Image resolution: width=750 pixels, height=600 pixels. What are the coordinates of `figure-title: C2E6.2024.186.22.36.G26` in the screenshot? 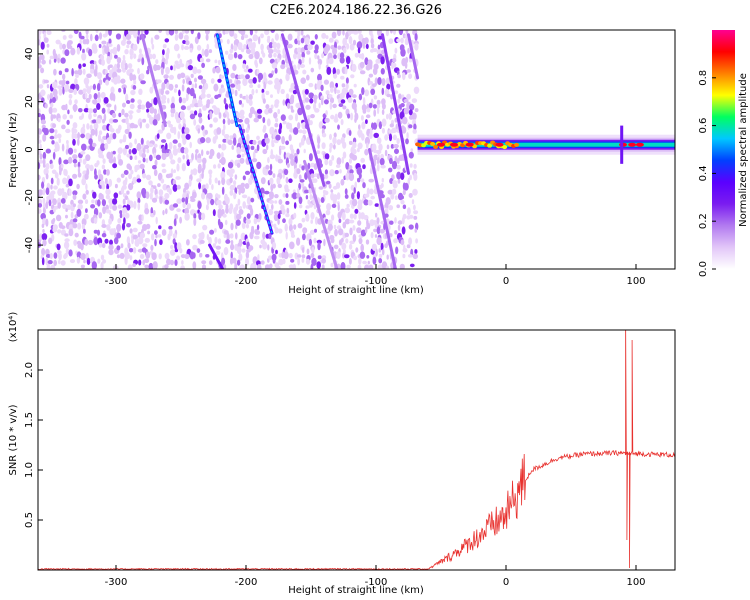 It's located at (356, 10).